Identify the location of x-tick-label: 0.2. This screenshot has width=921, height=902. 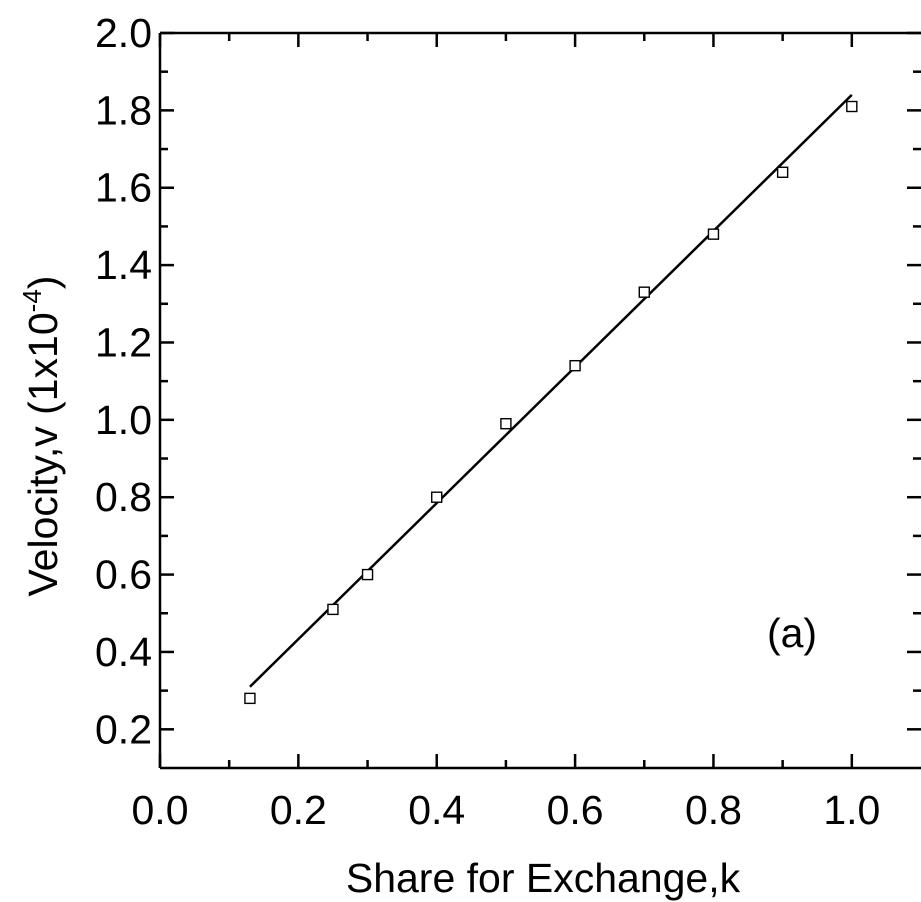
(298, 810).